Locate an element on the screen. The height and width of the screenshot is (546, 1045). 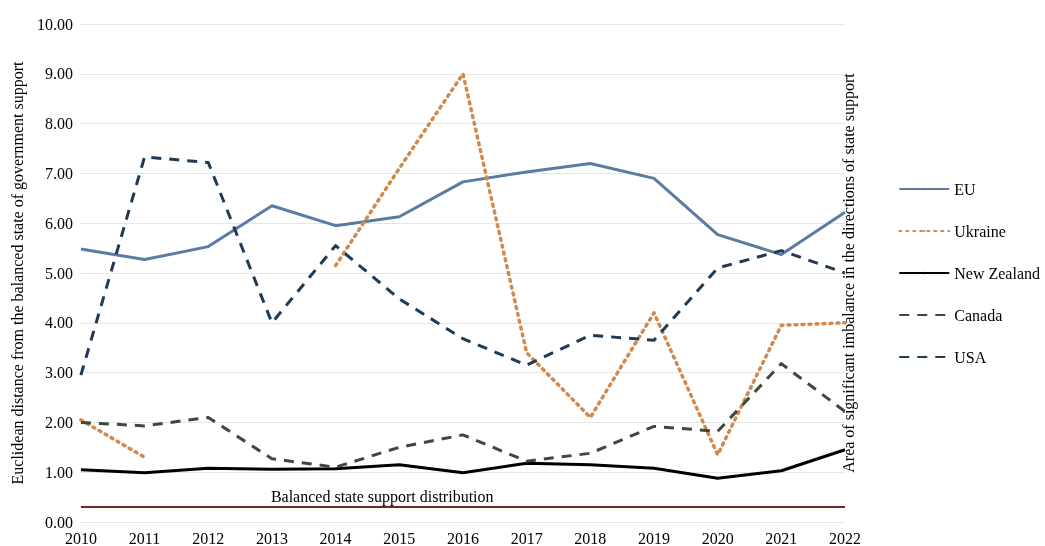
x-tick-label: 2011 is located at coordinates (144, 537).